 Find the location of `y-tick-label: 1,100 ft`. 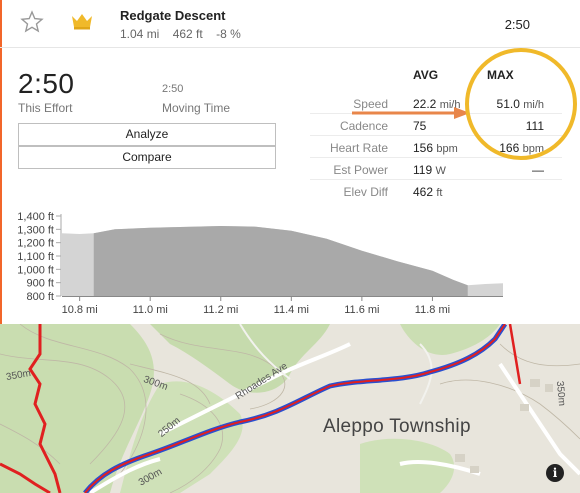

y-tick-label: 1,100 ft is located at coordinates (35, 257).